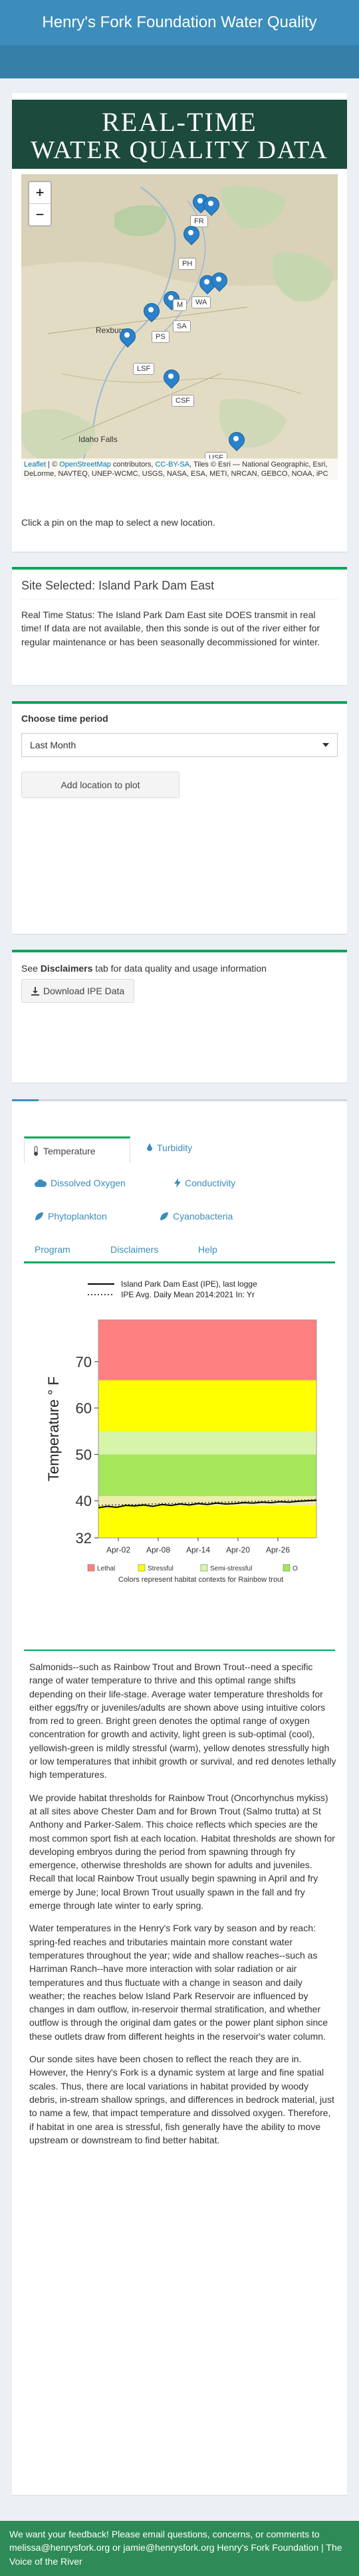 This screenshot has height=2576, width=359. Describe the element at coordinates (88, 1183) in the screenshot. I see `tab-label: Dissolved Oxygen` at that location.